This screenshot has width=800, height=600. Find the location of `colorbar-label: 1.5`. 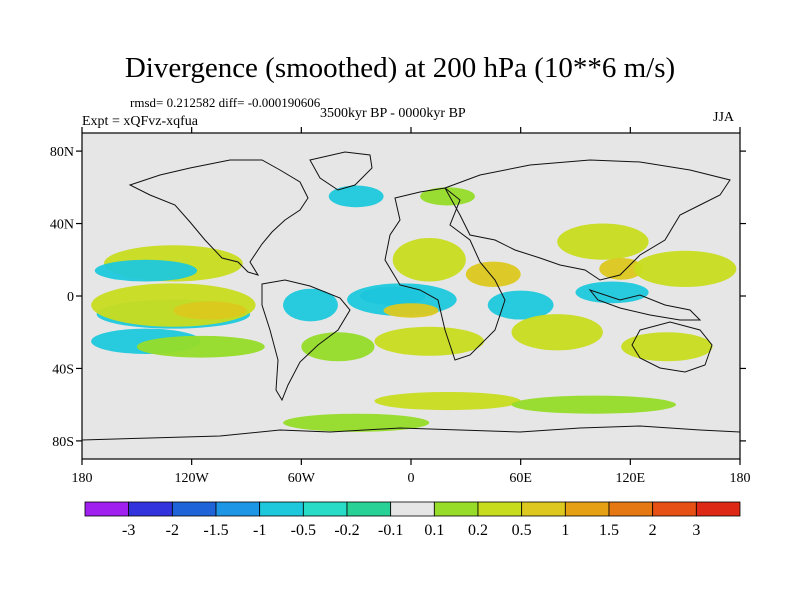

colorbar-label: 1.5 is located at coordinates (609, 530).